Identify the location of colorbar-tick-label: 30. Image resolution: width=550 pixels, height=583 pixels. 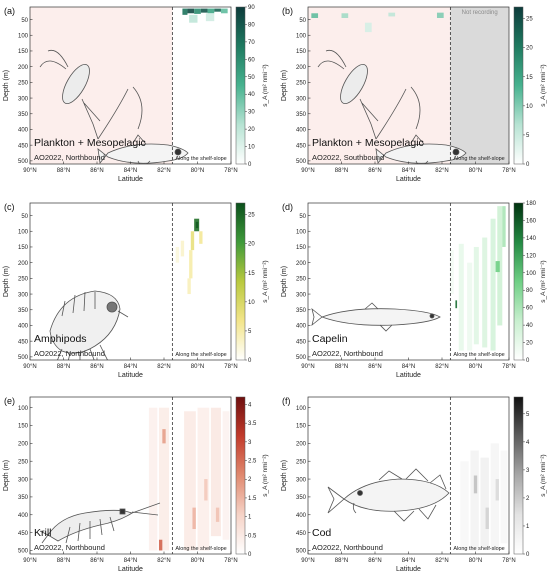
(251, 113).